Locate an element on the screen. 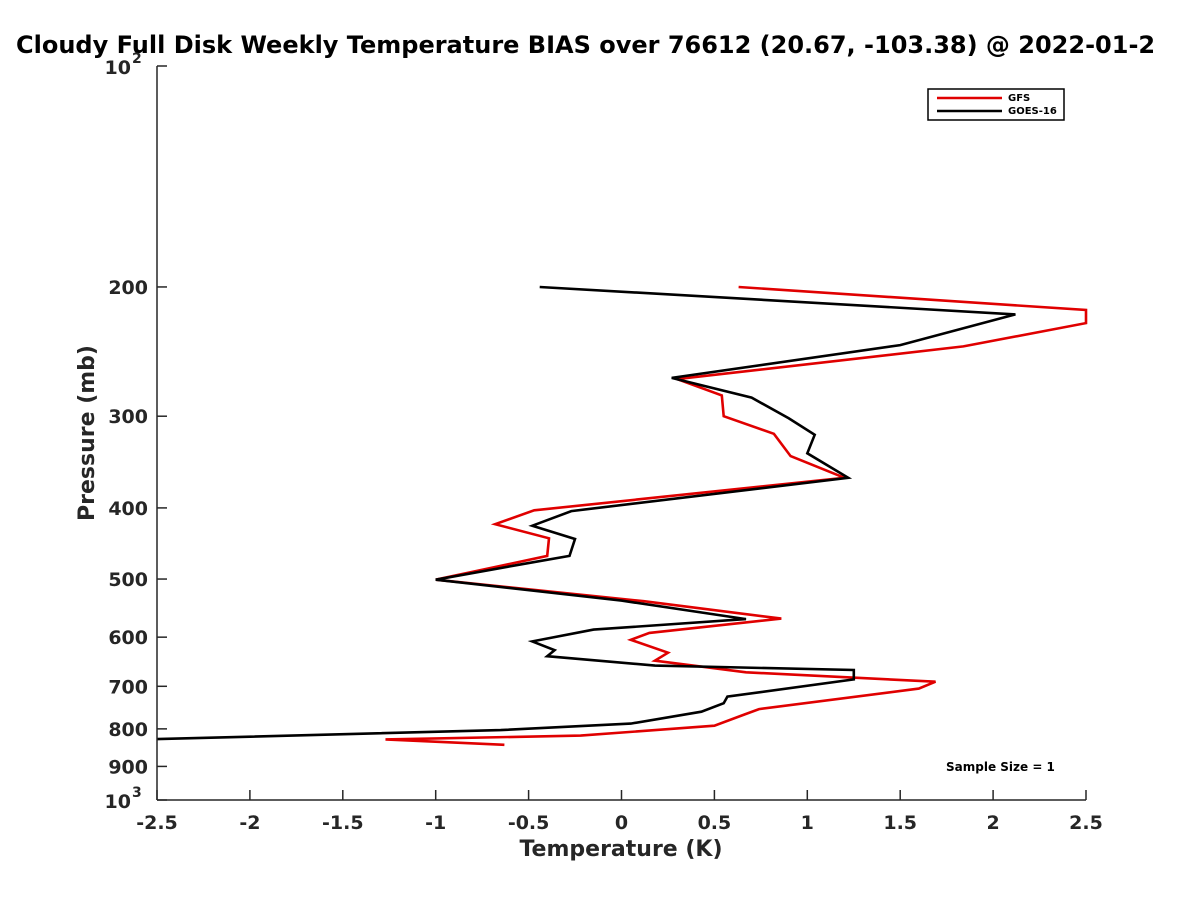  legend-label-gfs: GFS is located at coordinates (1019, 98).